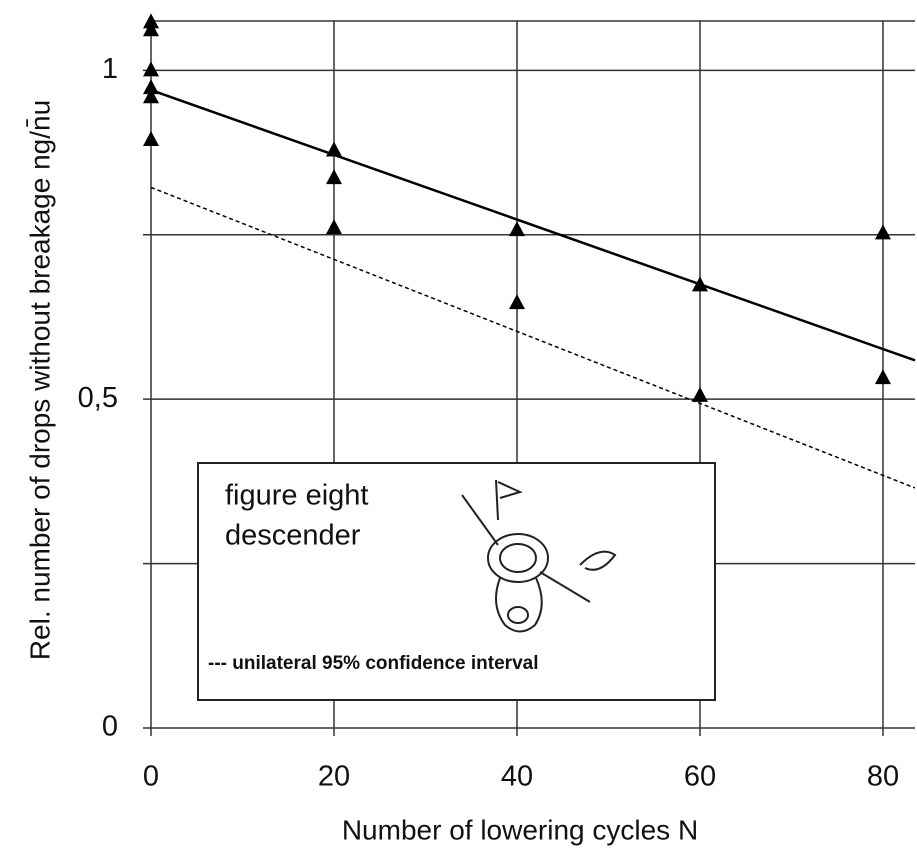  Describe the element at coordinates (110, 69) in the screenshot. I see `y-tick-label: 1` at that location.